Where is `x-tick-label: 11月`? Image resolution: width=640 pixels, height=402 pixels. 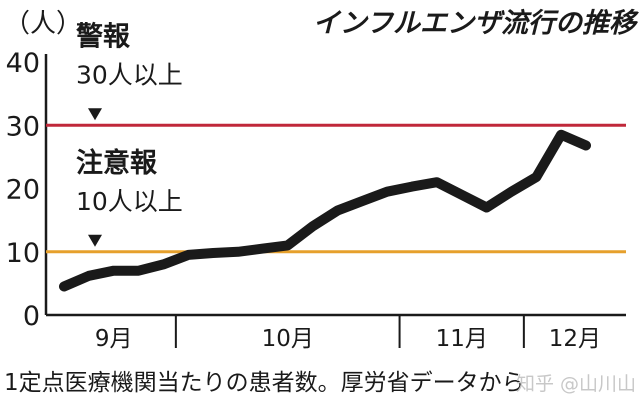 x-tick-label: 11月 is located at coordinates (462, 339).